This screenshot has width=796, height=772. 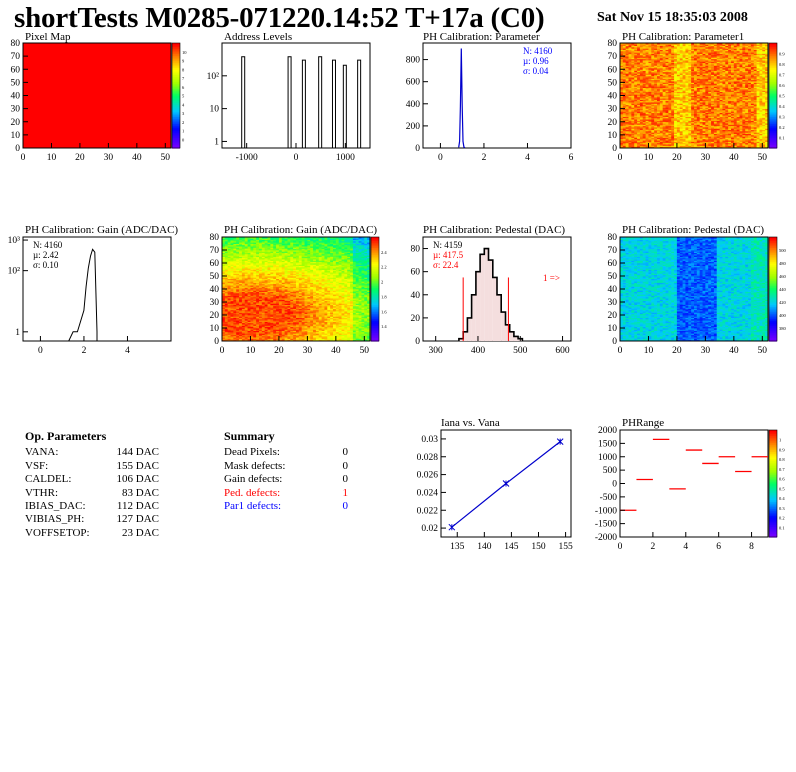 I want to click on ph-param-title: PH Calibration: Parameter, so click(x=481, y=37).